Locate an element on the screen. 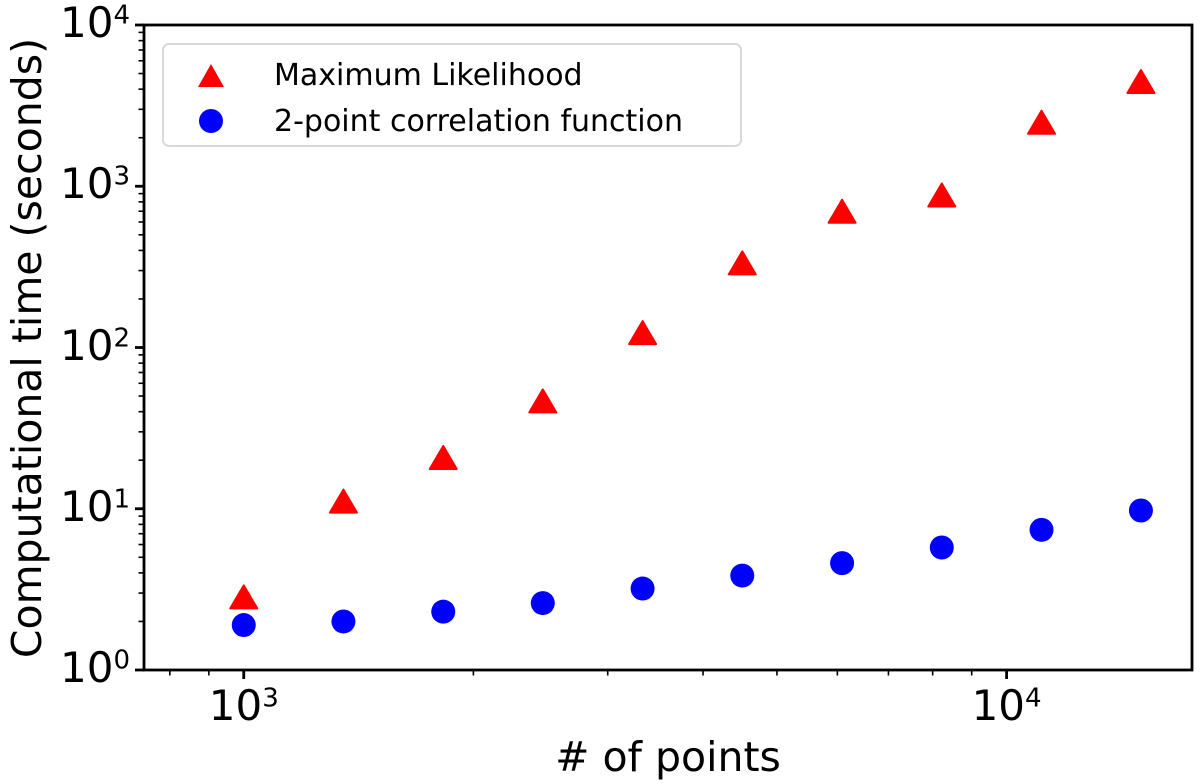 This screenshot has width=1200, height=784. circle-marker-icon is located at coordinates (210, 121).